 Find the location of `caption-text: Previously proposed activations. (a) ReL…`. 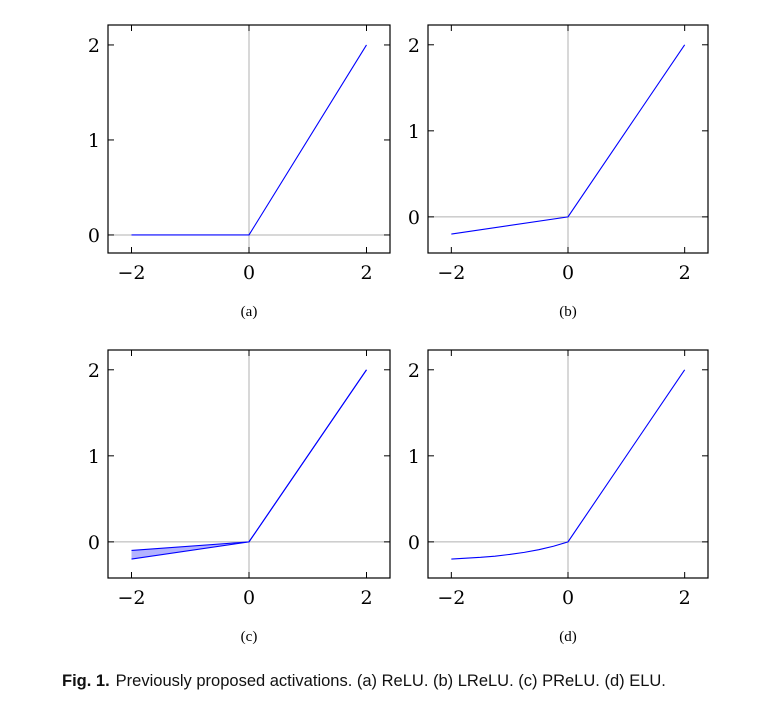

caption-text: Previously proposed activations. (a) ReL… is located at coordinates (390, 681).